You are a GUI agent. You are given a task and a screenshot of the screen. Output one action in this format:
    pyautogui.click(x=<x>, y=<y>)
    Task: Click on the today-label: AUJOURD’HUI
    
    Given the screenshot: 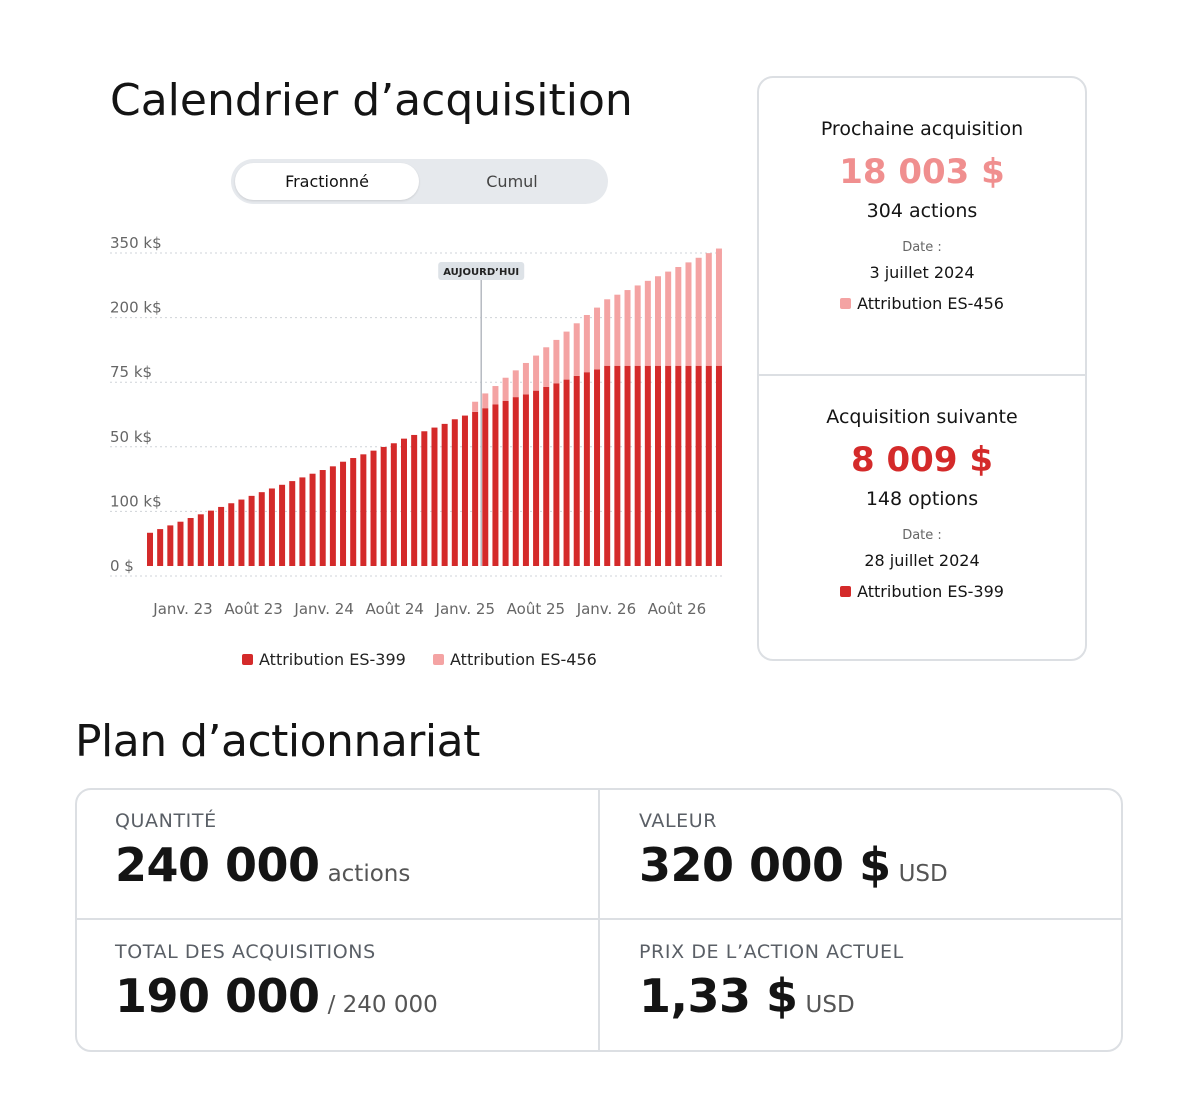 What is the action you would take?
    pyautogui.click(x=481, y=272)
    